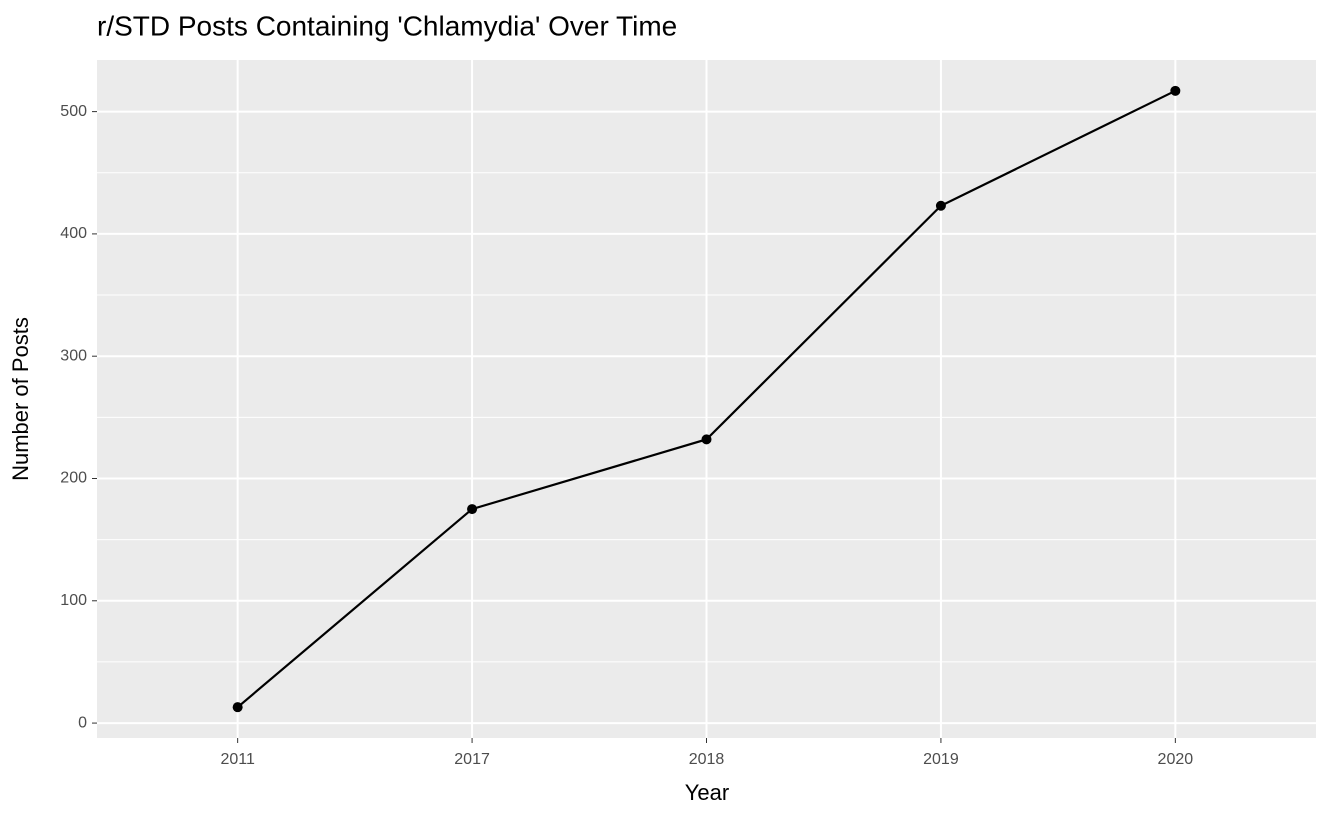 This screenshot has width=1330, height=822. I want to click on x-axis-label: Year, so click(707, 792).